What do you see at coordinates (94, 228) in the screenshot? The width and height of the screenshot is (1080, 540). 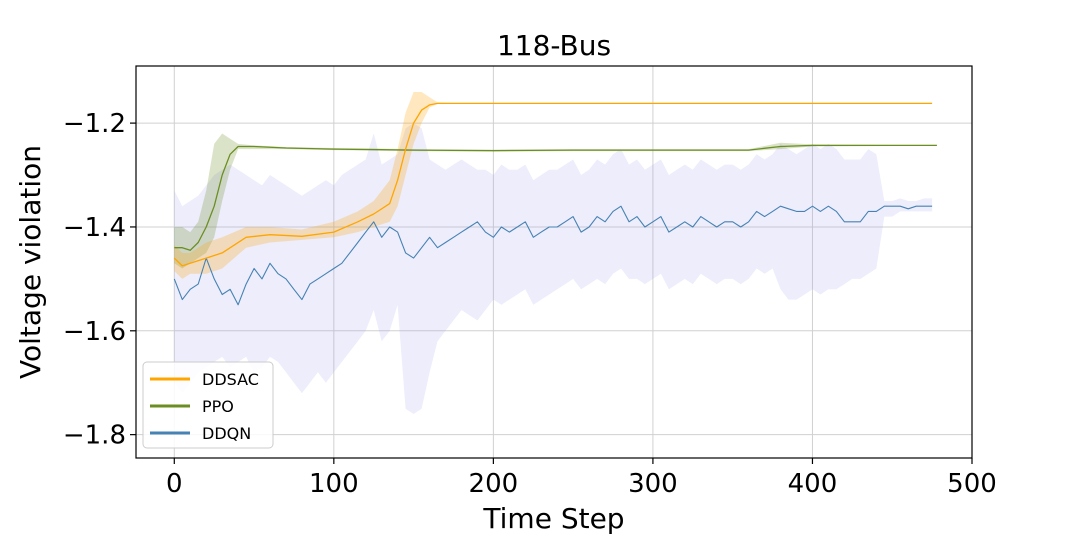 I see `y-tick-label: −1.4` at bounding box center [94, 228].